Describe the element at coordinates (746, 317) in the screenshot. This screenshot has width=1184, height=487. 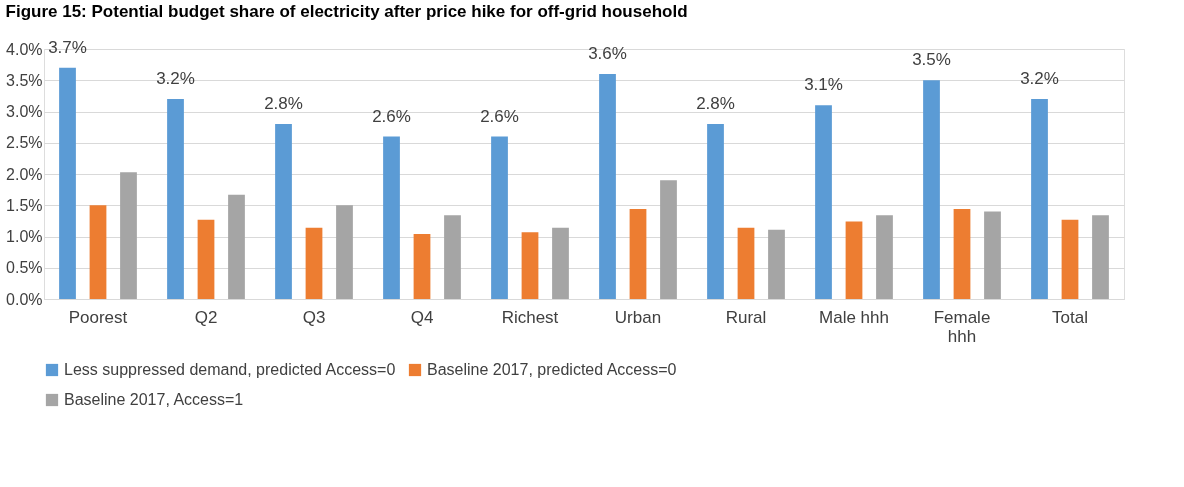
I see `x-tick-label: Rural` at that location.